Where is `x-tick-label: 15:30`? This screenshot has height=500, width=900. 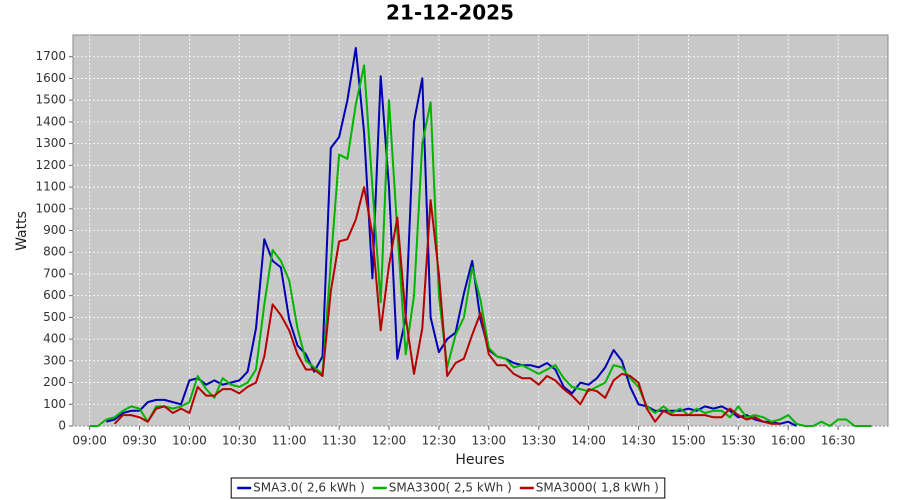
x-tick-label: 15:30 is located at coordinates (738, 441).